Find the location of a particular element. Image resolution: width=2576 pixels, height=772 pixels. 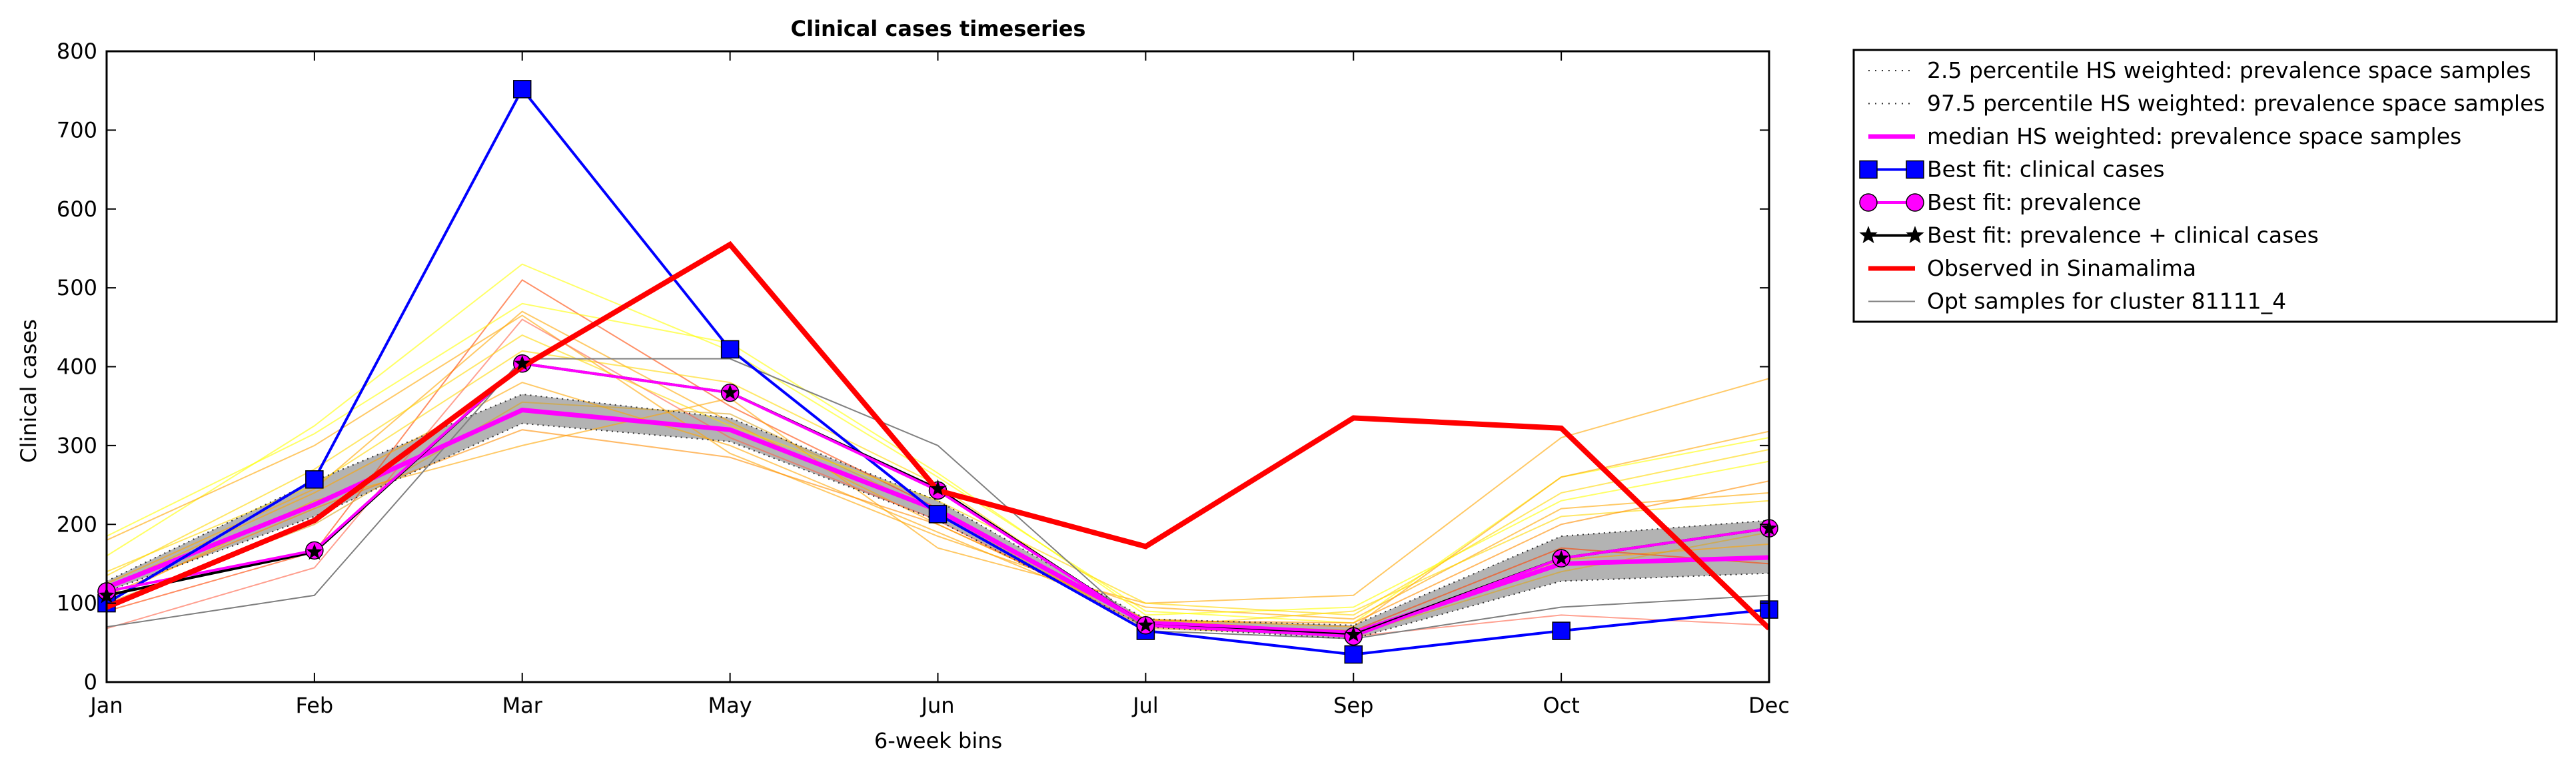

legend-label-5: Best fit: prevalence + clinical cases is located at coordinates (2123, 235).